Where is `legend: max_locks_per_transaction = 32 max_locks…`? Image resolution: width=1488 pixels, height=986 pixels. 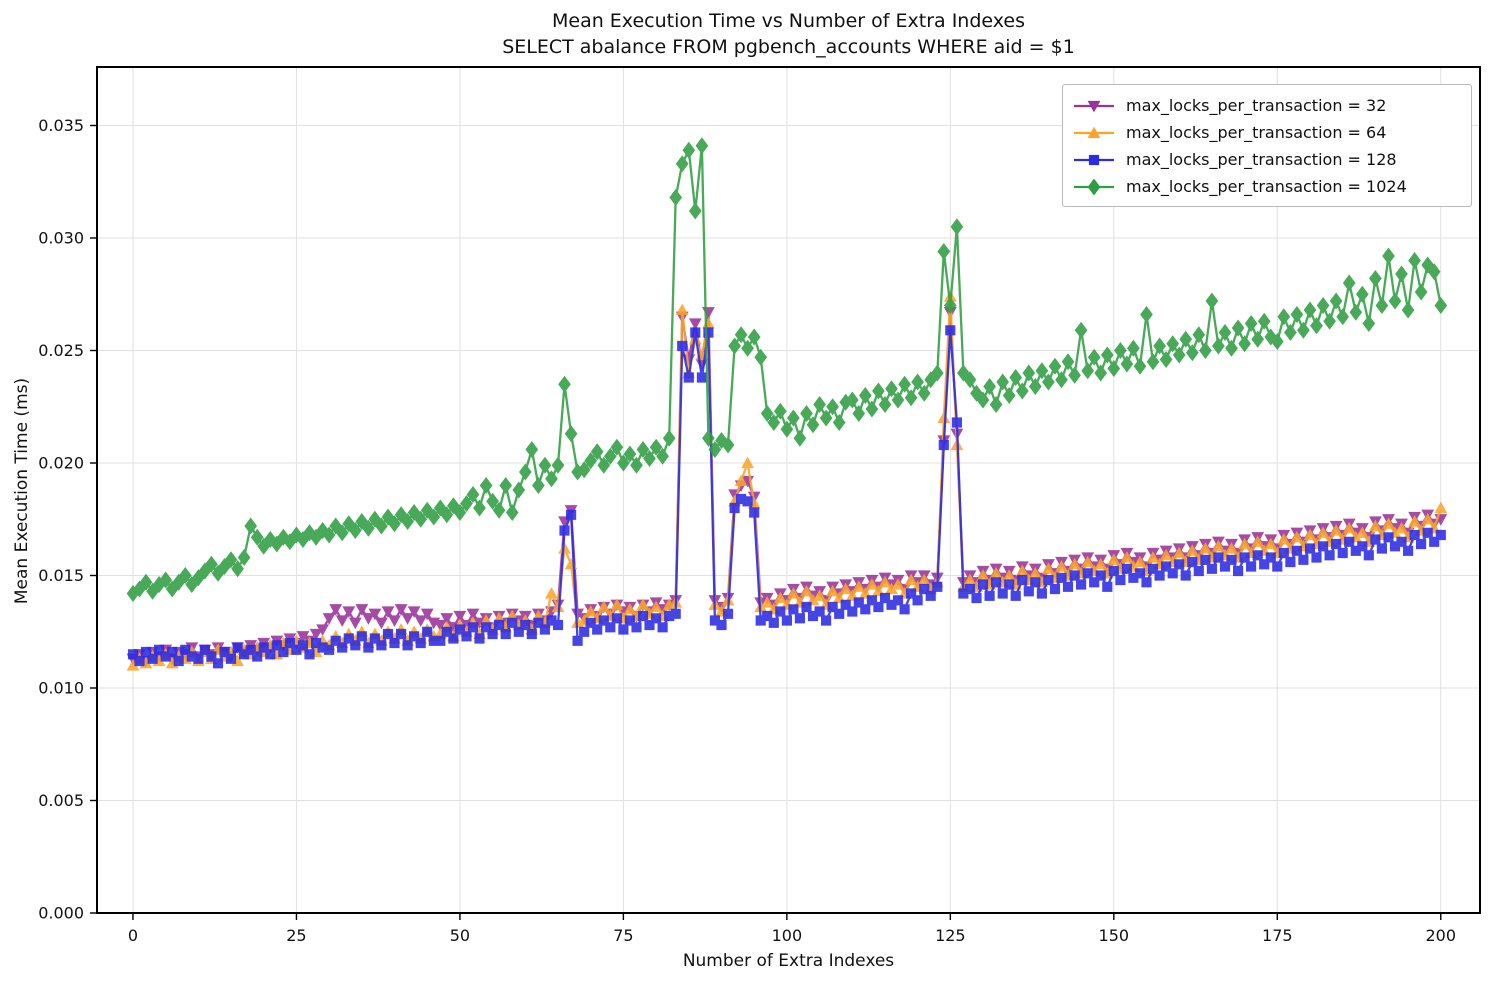
legend: max_locks_per_transaction = 32 max_locks… is located at coordinates (1267, 145).